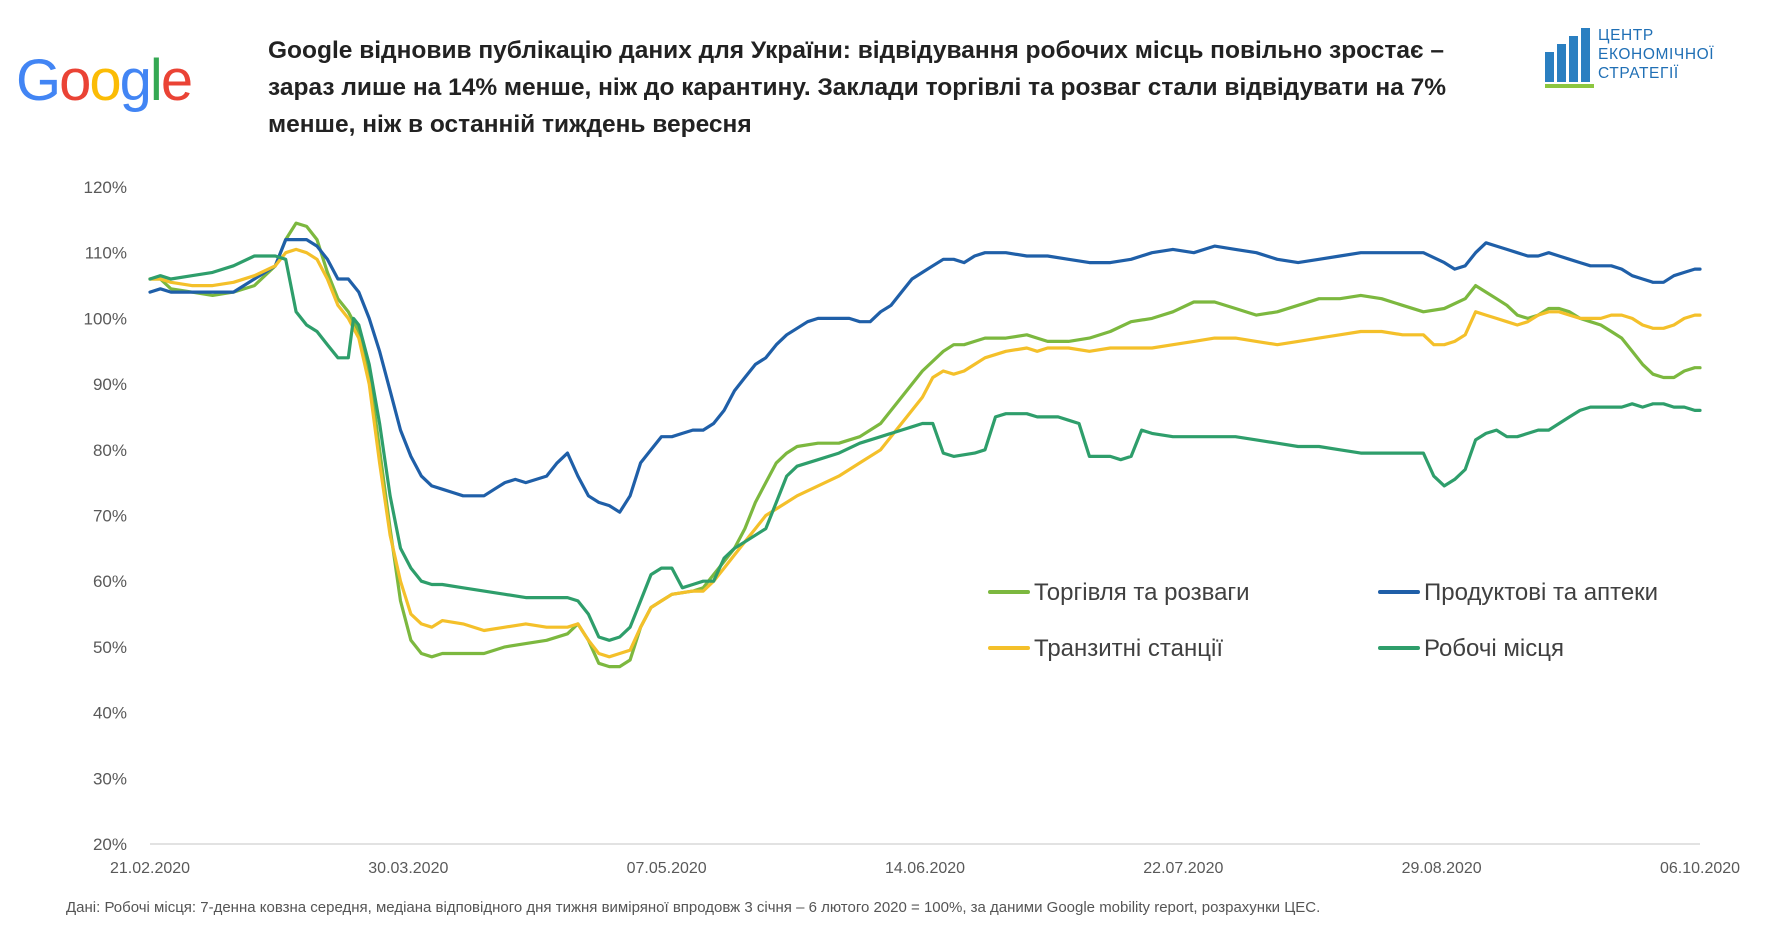  Describe the element at coordinates (150, 868) in the screenshot. I see `x-tick-label: 21.02.2020` at that location.